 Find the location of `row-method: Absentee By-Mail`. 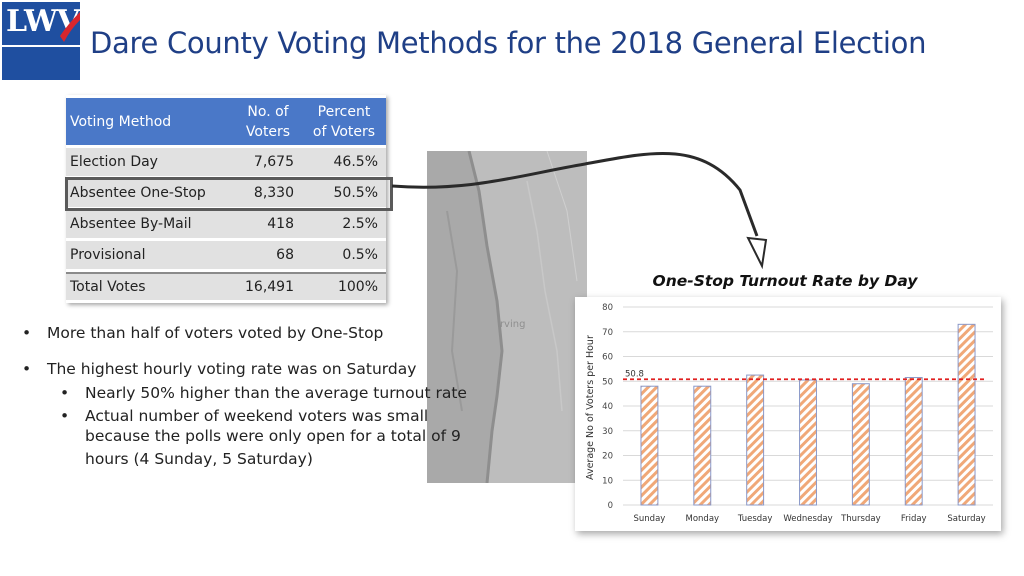

row-method: Absentee By-Mail is located at coordinates (150, 224).